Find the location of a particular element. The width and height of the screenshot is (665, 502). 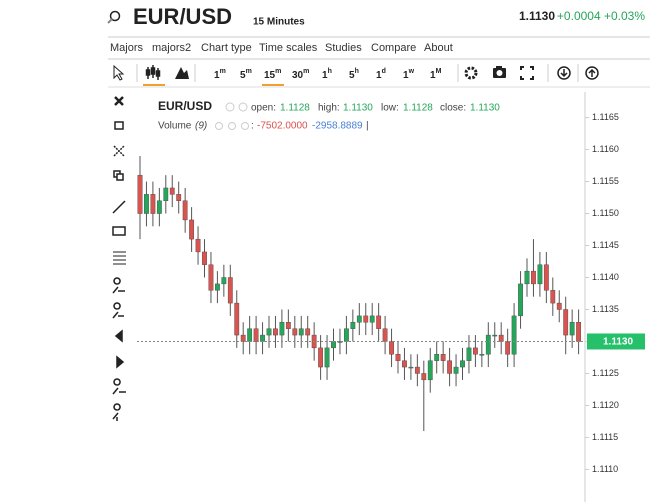

timeframe-bar: 1m 5m 15m 30m 1h 5h 1d 1w 1M is located at coordinates (328, 74).